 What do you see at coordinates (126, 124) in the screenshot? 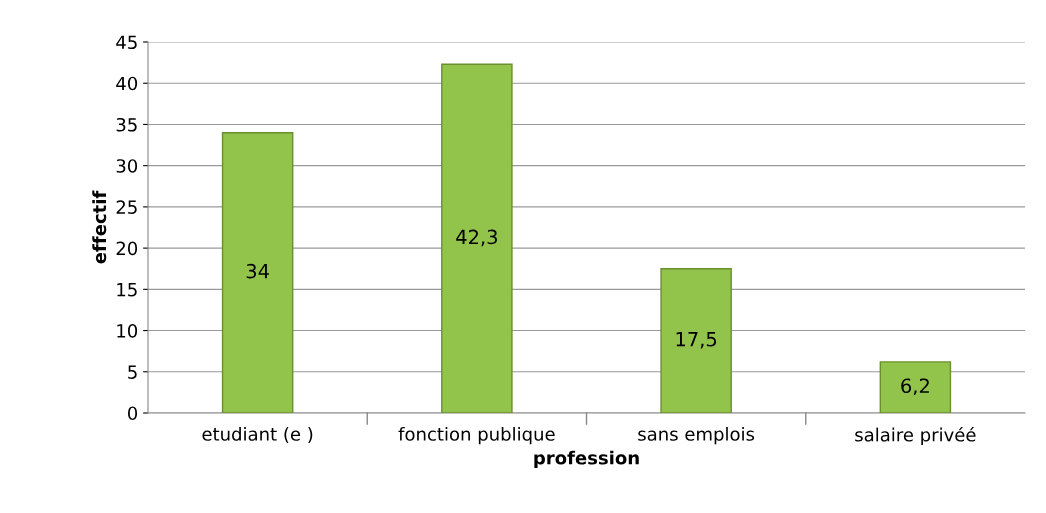
I see `y-tick-label: 35` at bounding box center [126, 124].